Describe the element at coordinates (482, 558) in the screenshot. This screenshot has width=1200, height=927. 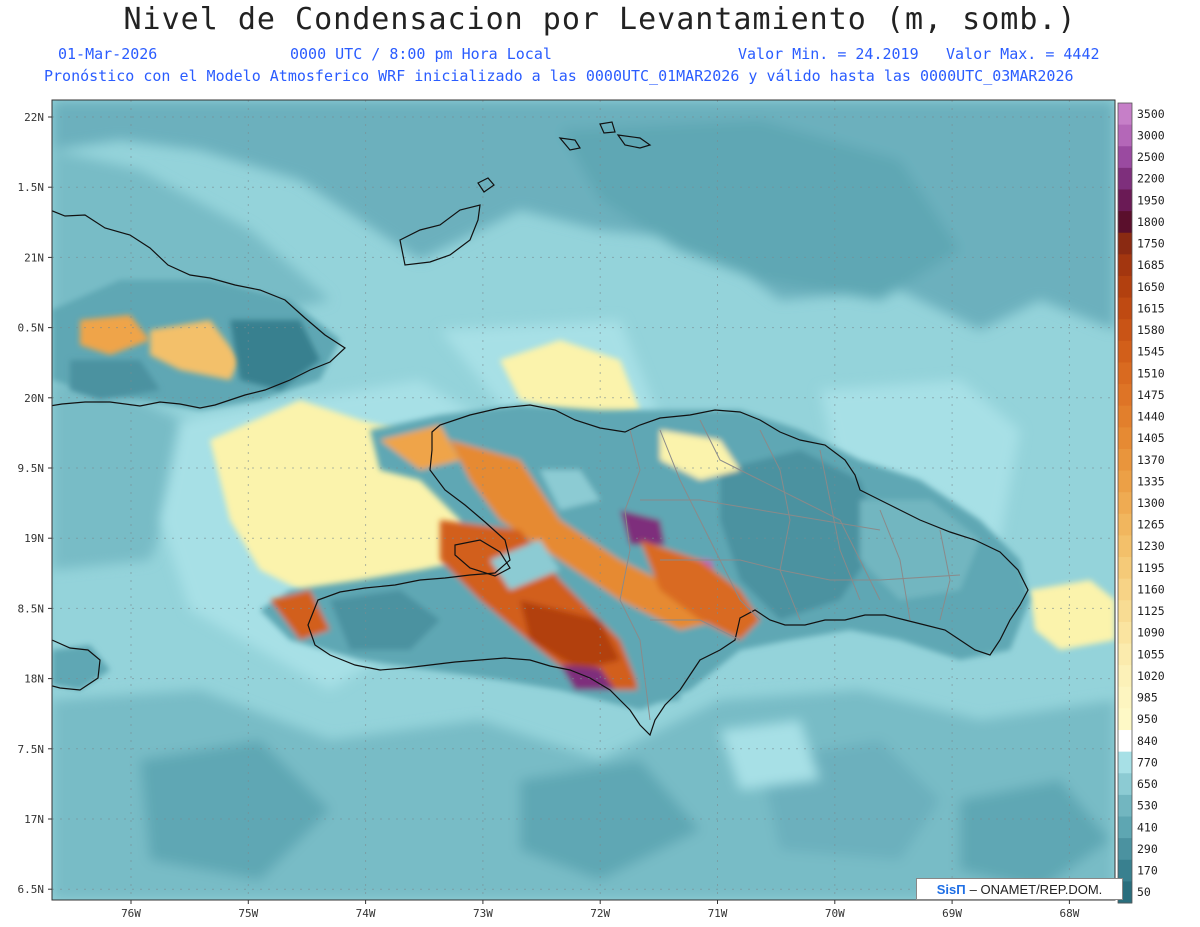
I see `gonave-coastline` at that location.